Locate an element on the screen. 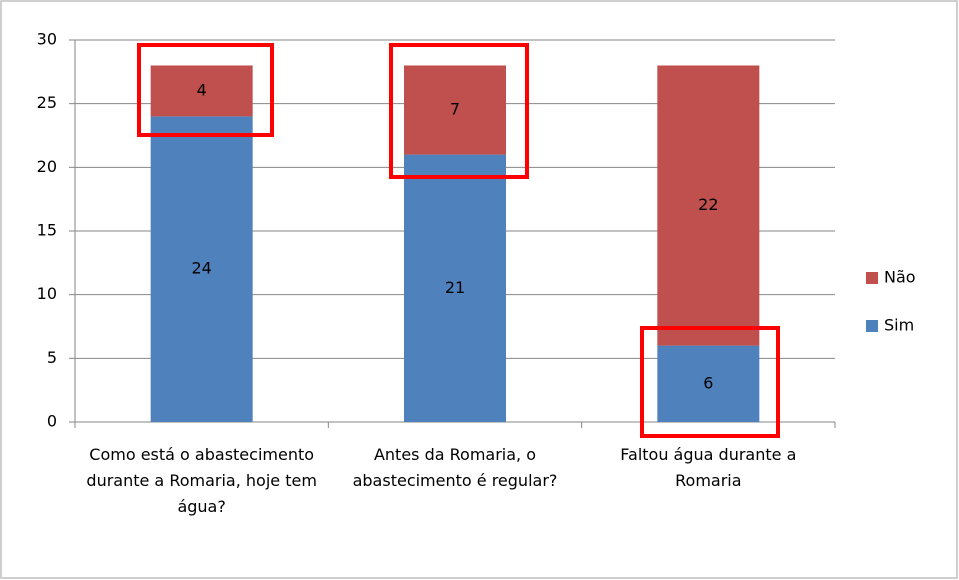 The width and height of the screenshot is (959, 580). data-label: 24 is located at coordinates (201, 268).